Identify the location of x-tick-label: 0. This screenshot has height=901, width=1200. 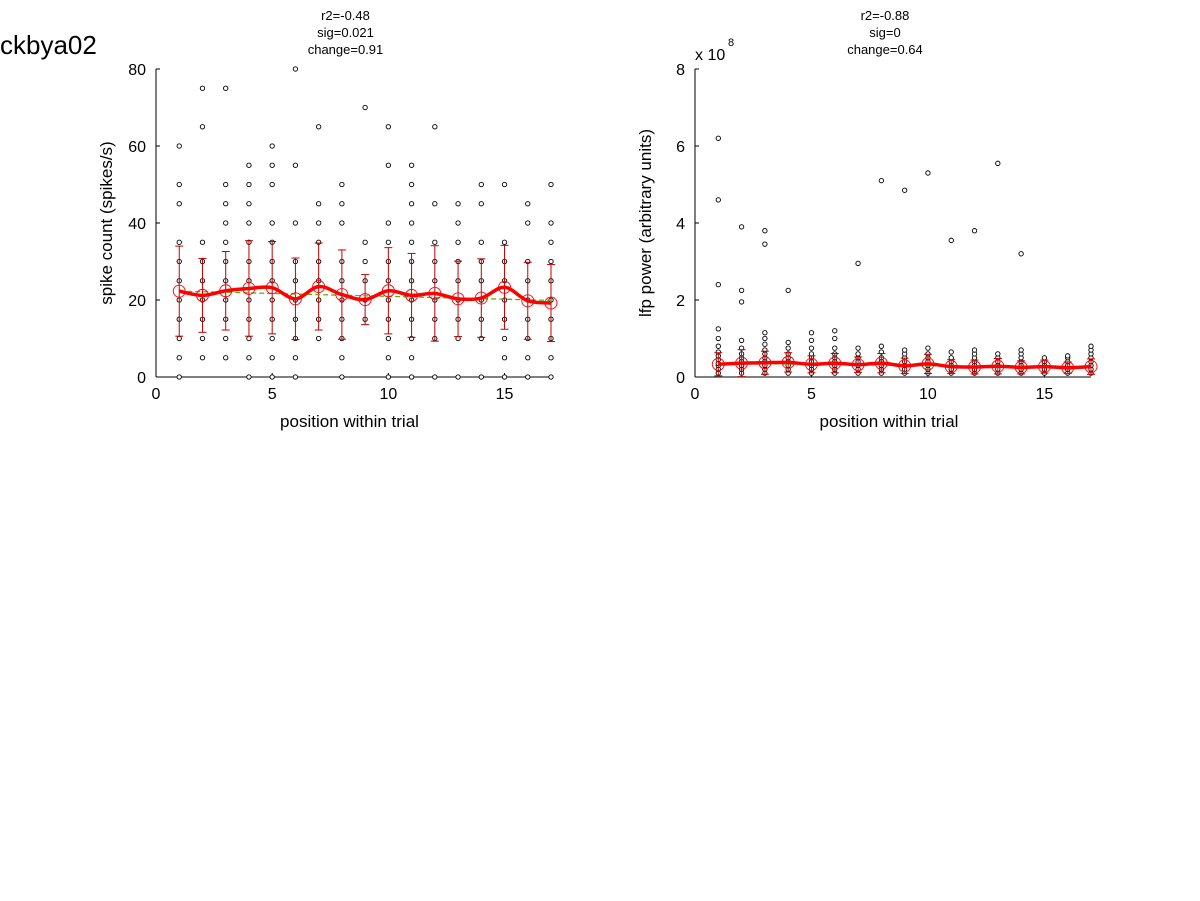
(156, 394).